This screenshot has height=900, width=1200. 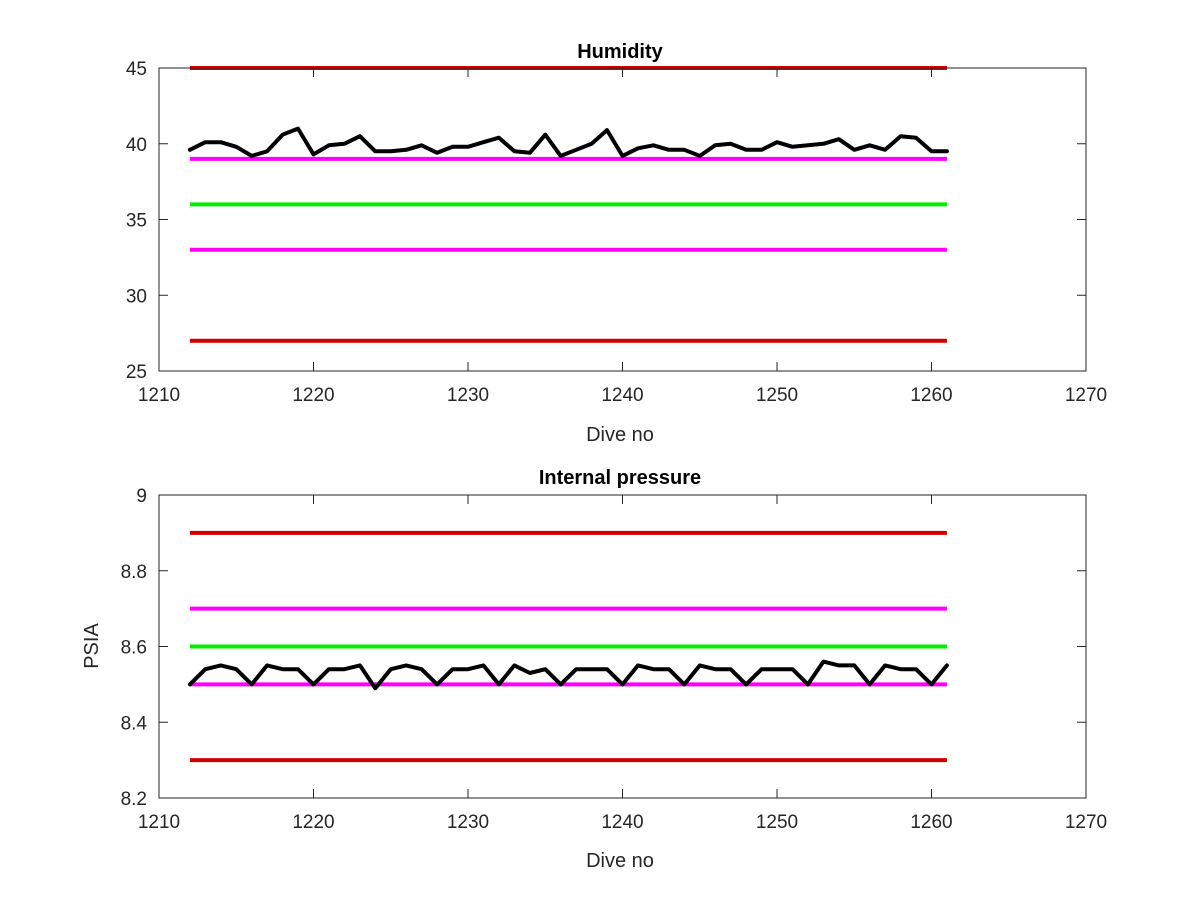 I want to click on y-tick-label: 25, so click(x=136, y=372).